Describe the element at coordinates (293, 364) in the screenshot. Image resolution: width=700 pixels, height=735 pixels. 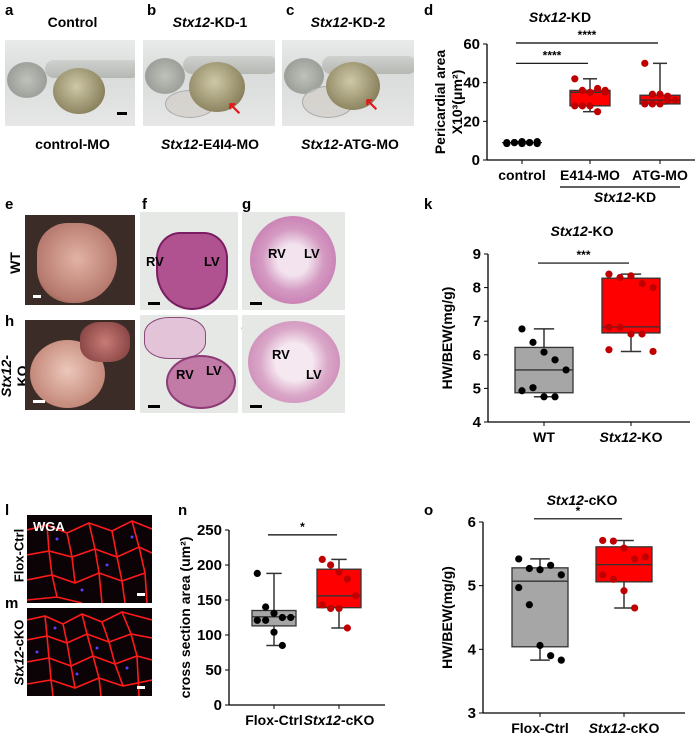
I see `ventricle-section-ko: RV LV` at that location.